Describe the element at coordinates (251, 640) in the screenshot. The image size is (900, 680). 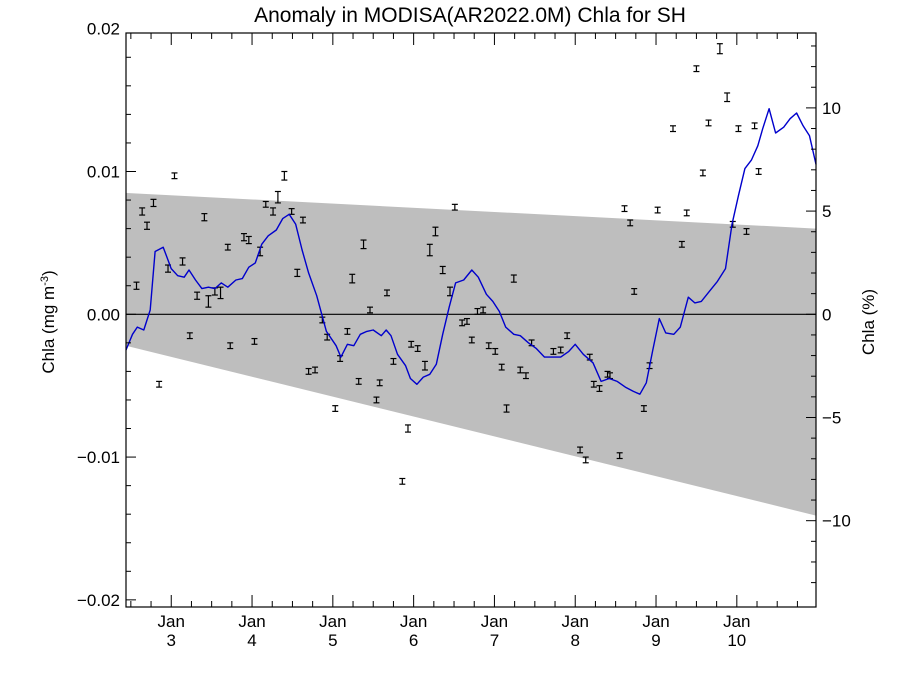
I see `x-tick-year-label: 4` at that location.